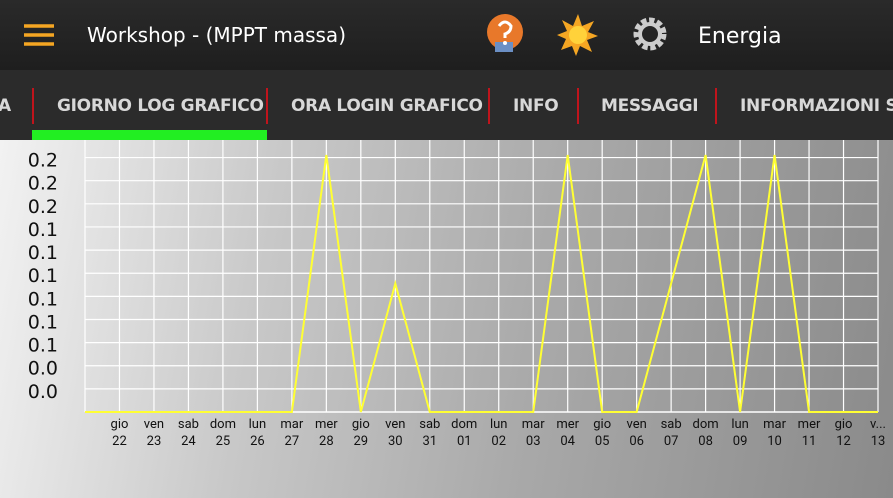 The width and height of the screenshot is (893, 498). Describe the element at coordinates (671, 433) in the screenshot. I see `x-tick-label: sab 07` at that location.